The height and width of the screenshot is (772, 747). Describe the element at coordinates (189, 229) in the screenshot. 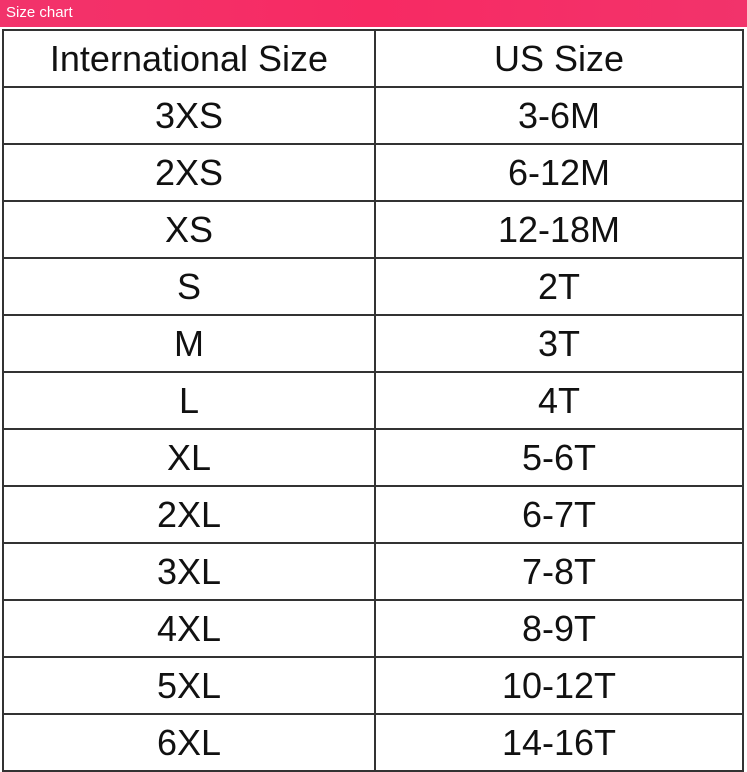

I see `international-size-cell: XS` at that location.